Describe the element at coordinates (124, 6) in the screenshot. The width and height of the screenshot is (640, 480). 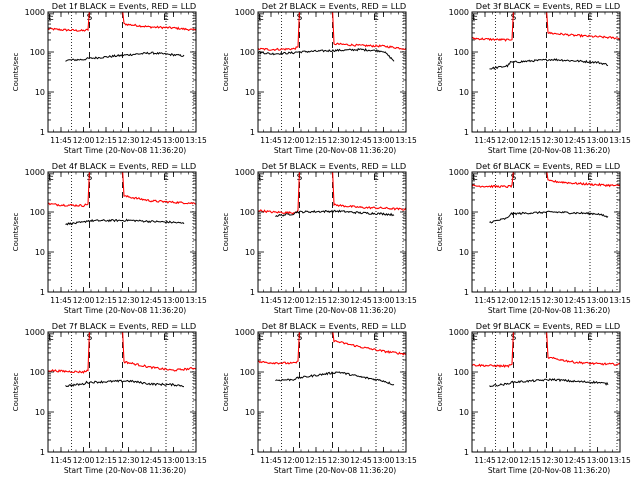
I see `panel-title: Det 1f BLACK = Events, RED = LLD` at that location.